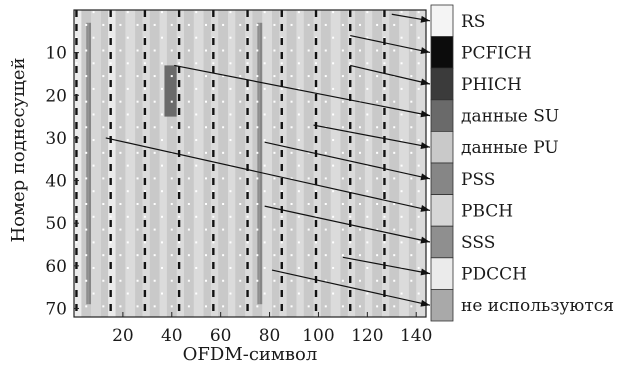  What do you see at coordinates (425, 177) in the screenshot?
I see `arrow-head` at bounding box center [425, 177].